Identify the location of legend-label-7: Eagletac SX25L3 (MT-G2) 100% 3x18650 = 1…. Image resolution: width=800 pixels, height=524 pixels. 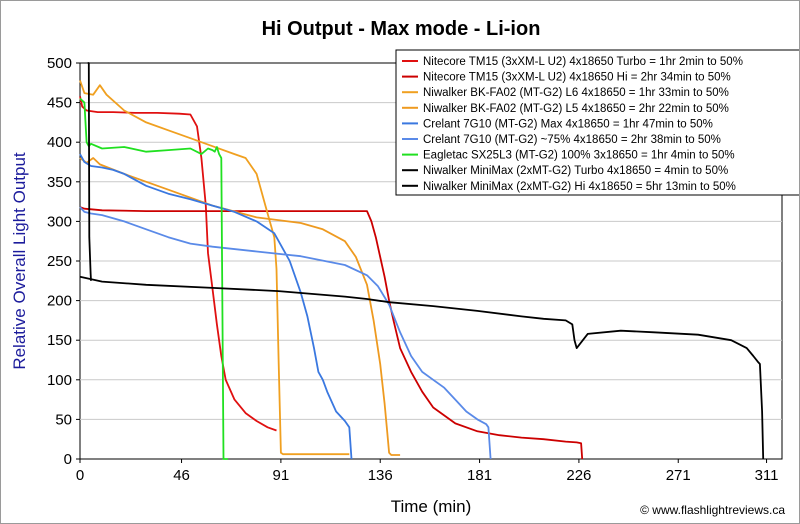
(579, 156).